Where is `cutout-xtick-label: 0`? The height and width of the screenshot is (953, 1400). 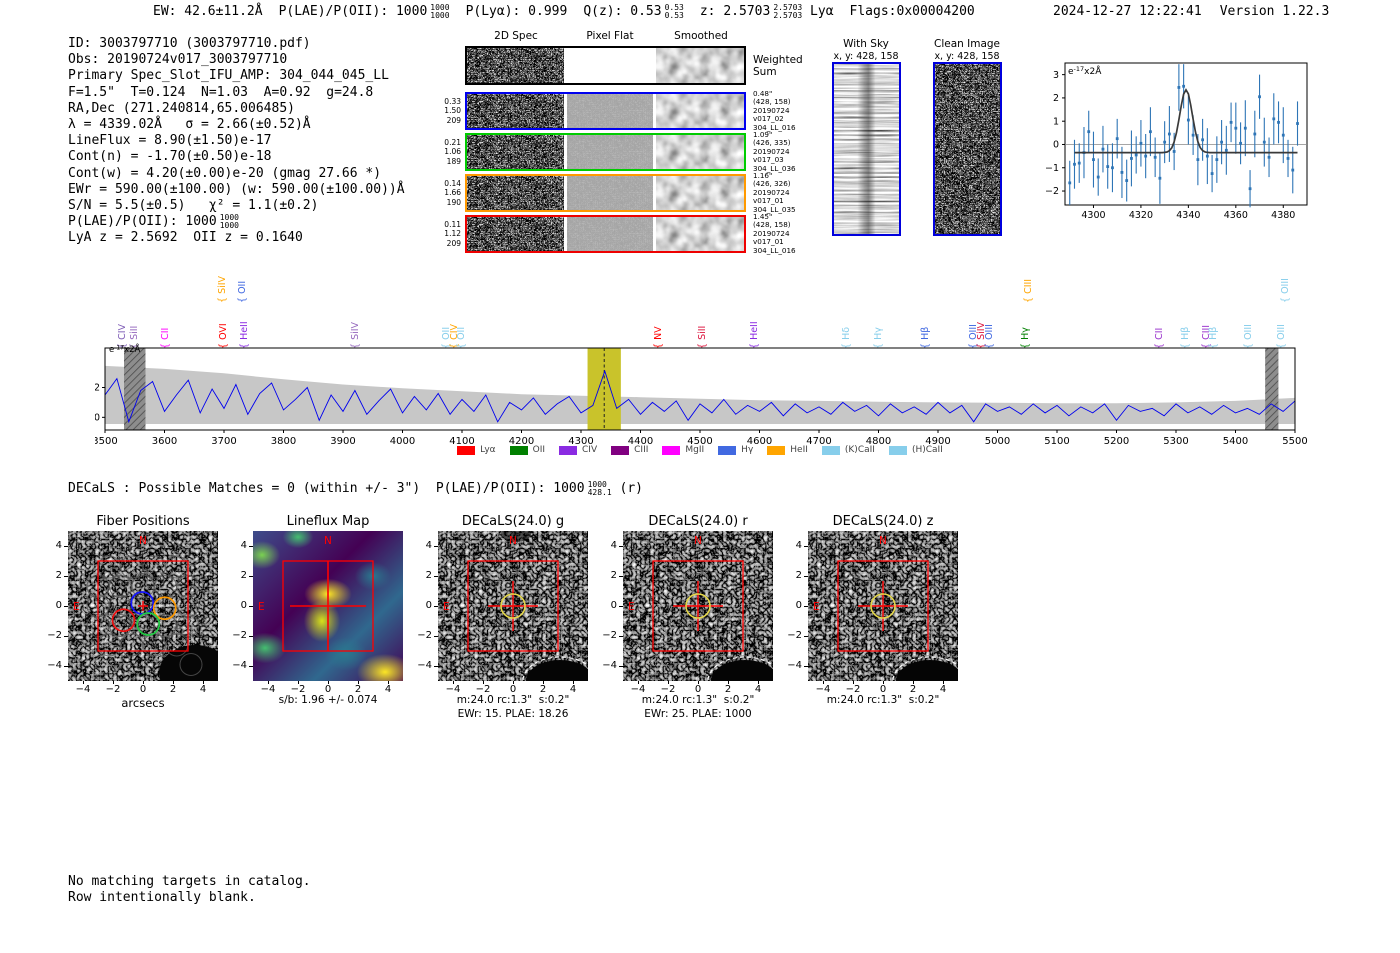
cutout-xtick-label: 0 is located at coordinates (143, 689).